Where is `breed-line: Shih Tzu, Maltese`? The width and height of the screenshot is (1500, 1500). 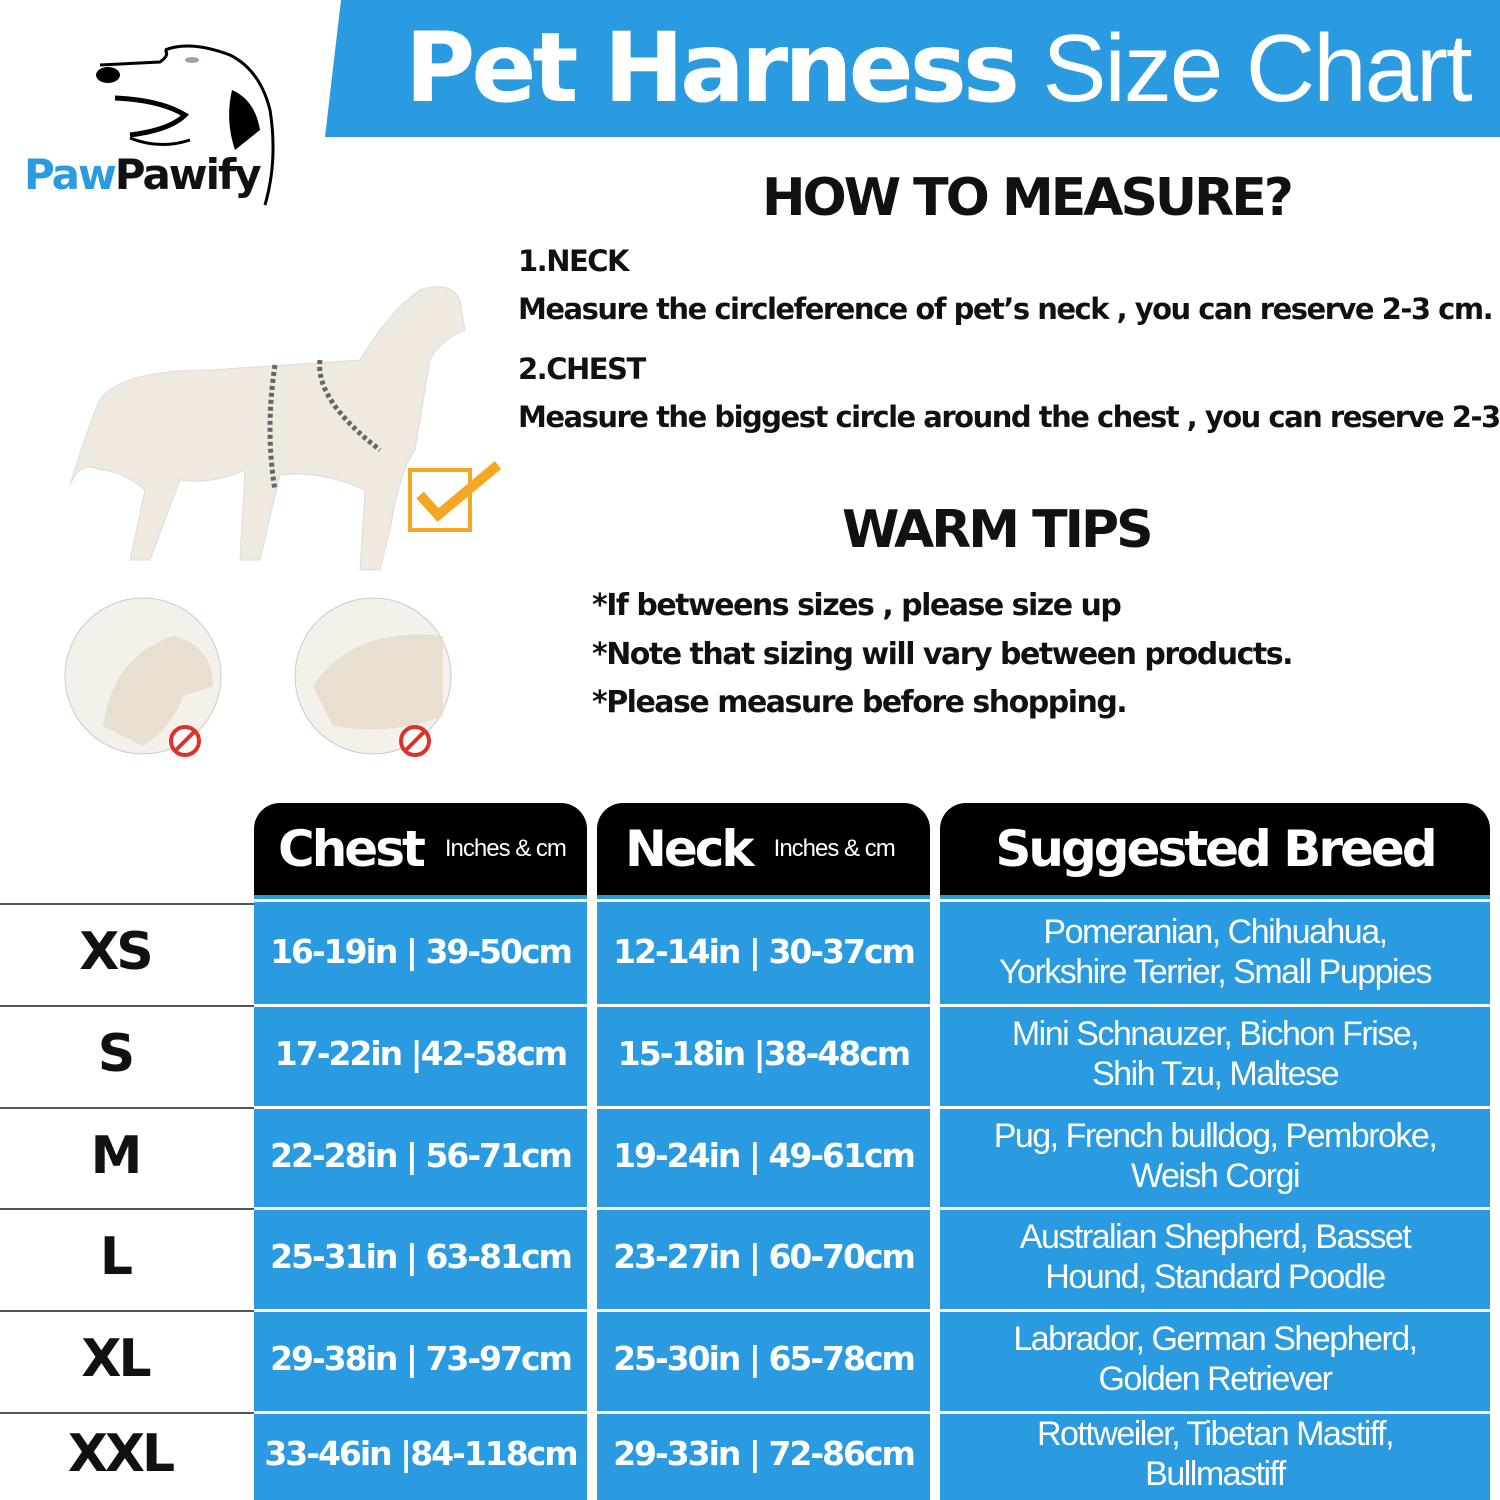
breed-line: Shih Tzu, Maltese is located at coordinates (1215, 1074).